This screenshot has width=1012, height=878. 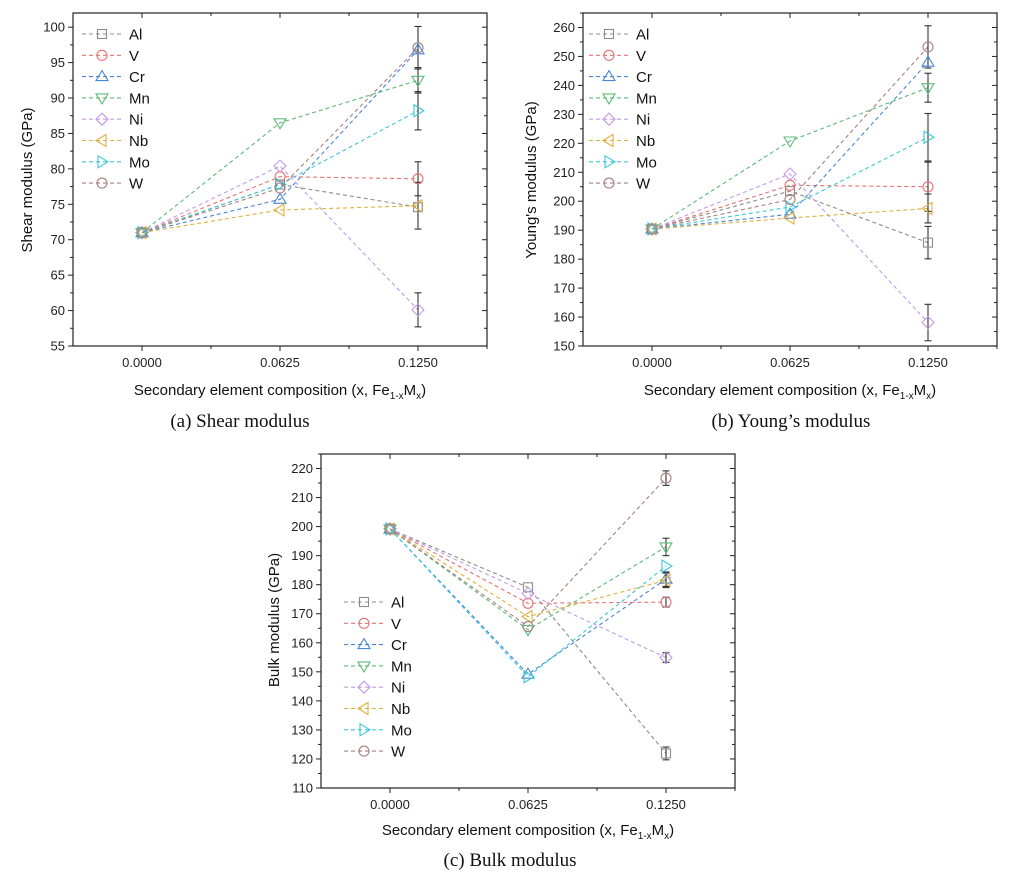 What do you see at coordinates (564, 201) in the screenshot?
I see `y-tick-label: 200` at bounding box center [564, 201].